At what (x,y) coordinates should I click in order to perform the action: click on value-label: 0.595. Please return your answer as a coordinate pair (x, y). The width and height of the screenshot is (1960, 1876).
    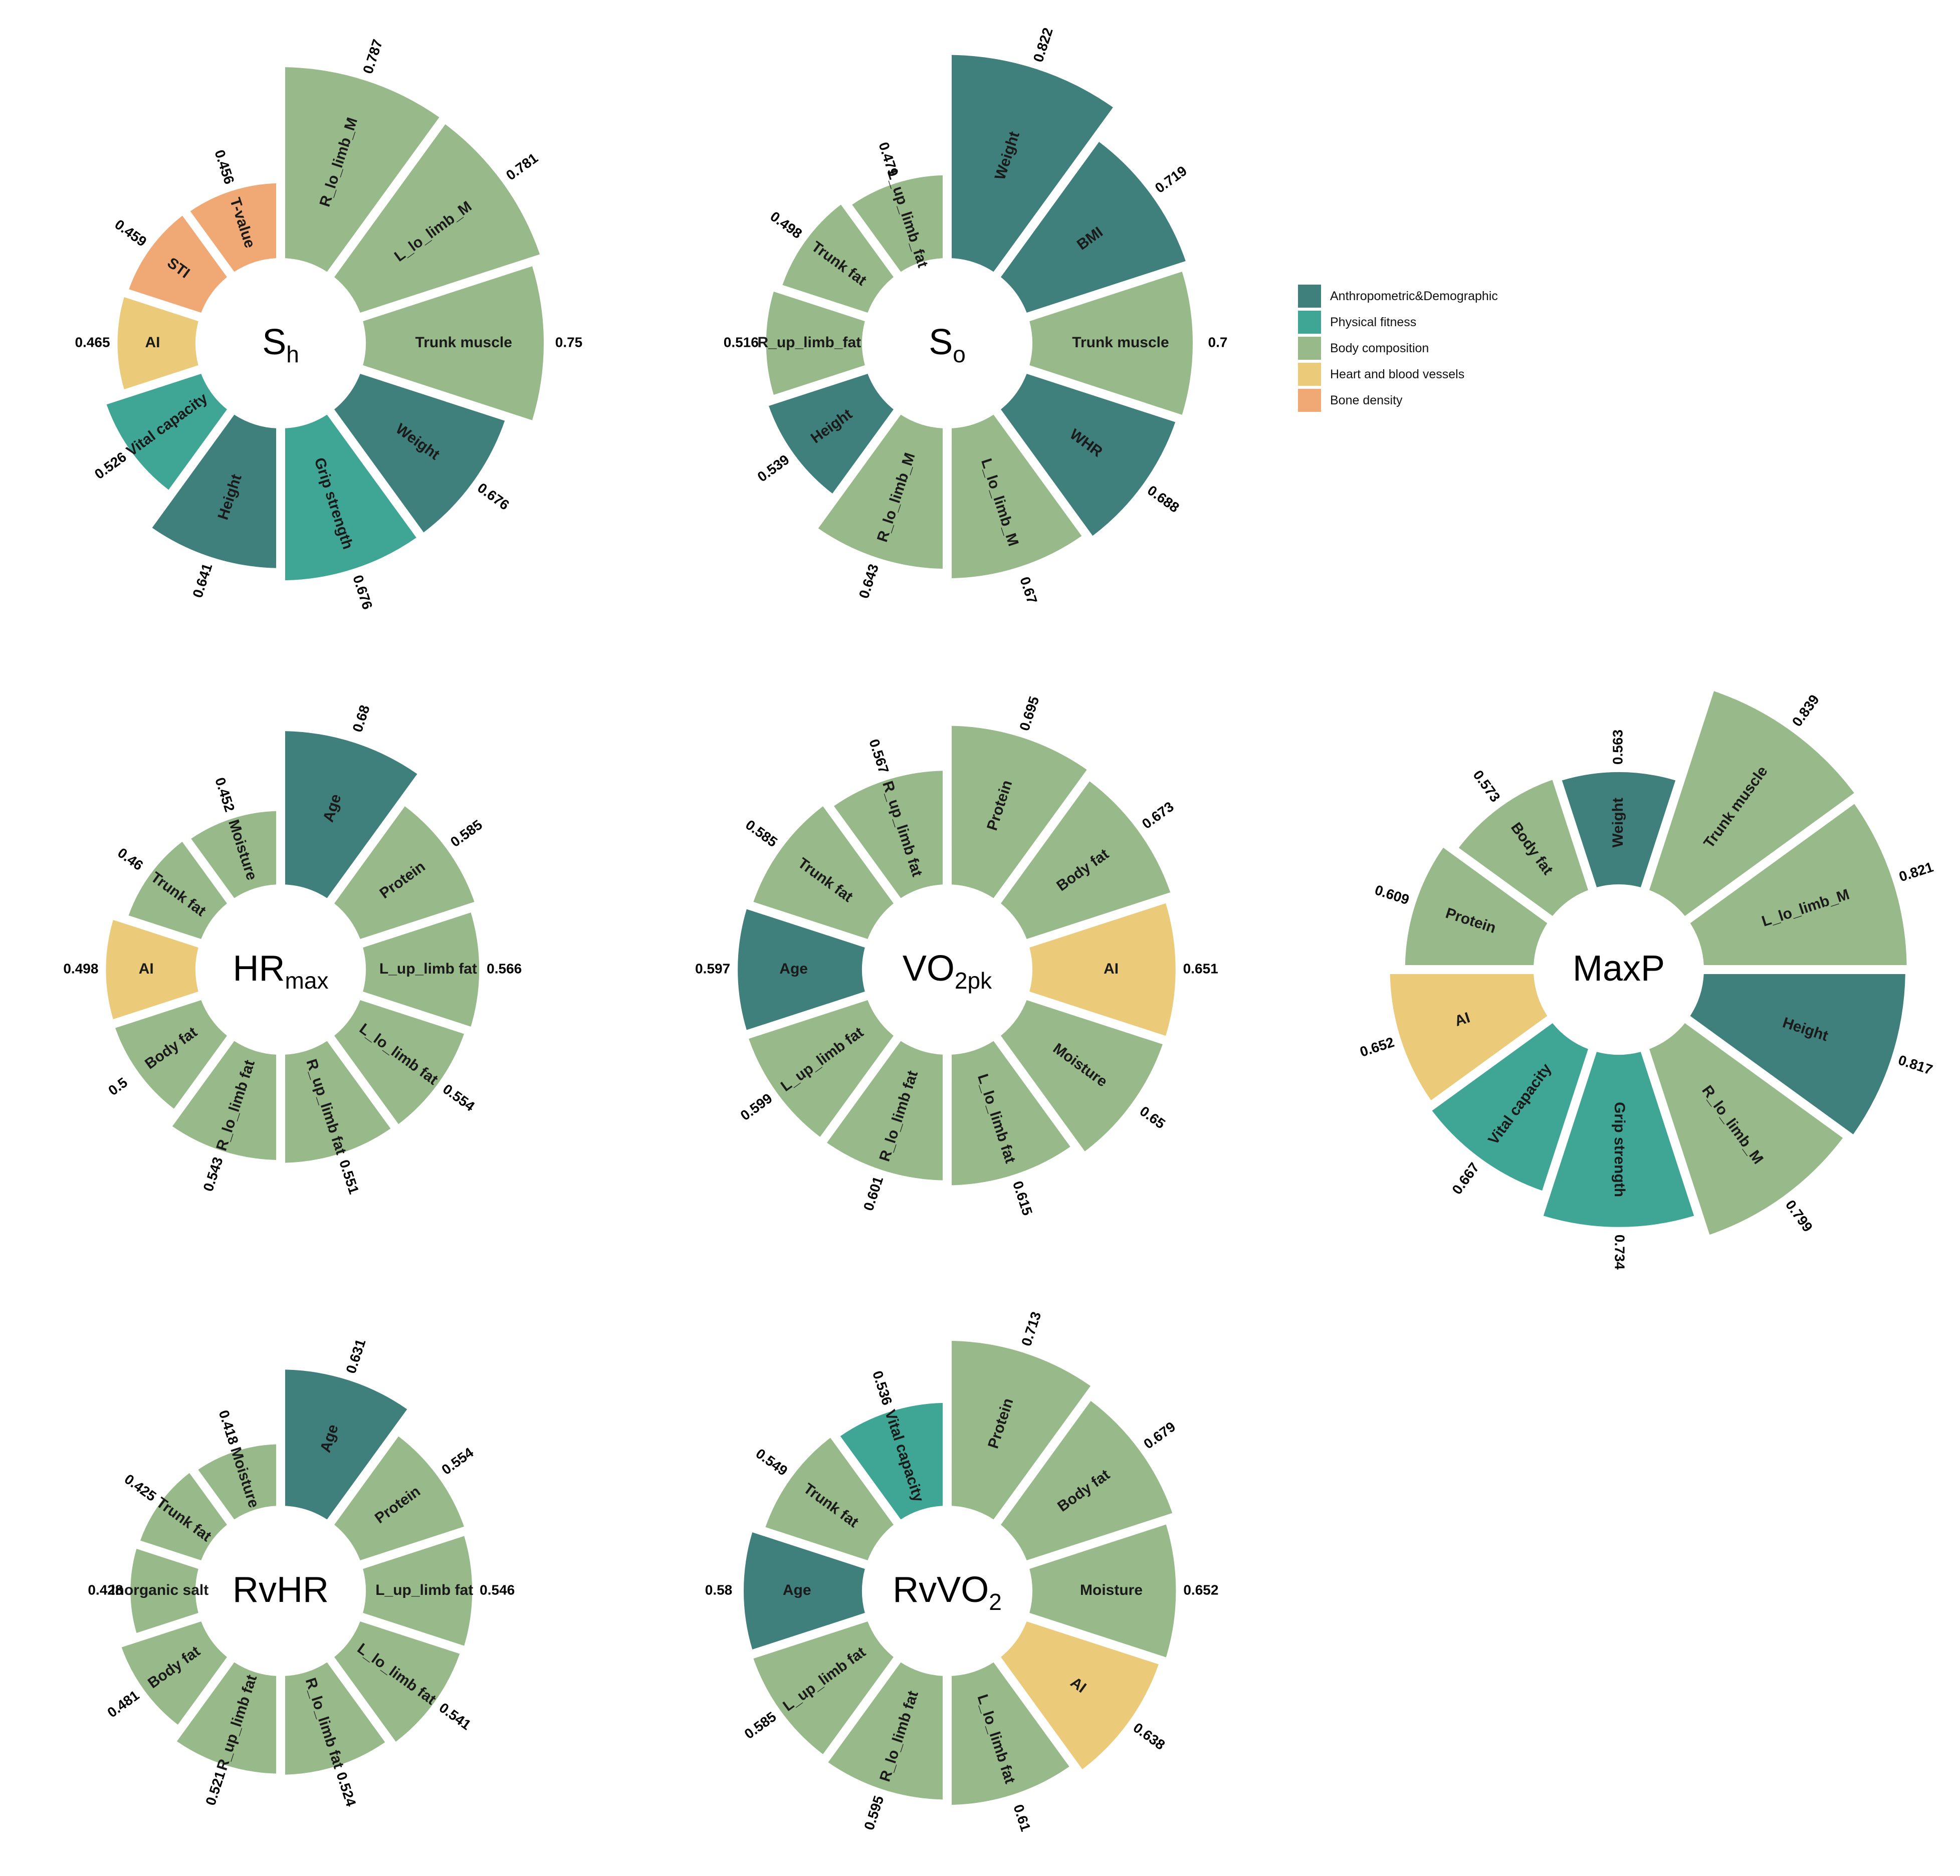
    Looking at the image, I should click on (874, 1813).